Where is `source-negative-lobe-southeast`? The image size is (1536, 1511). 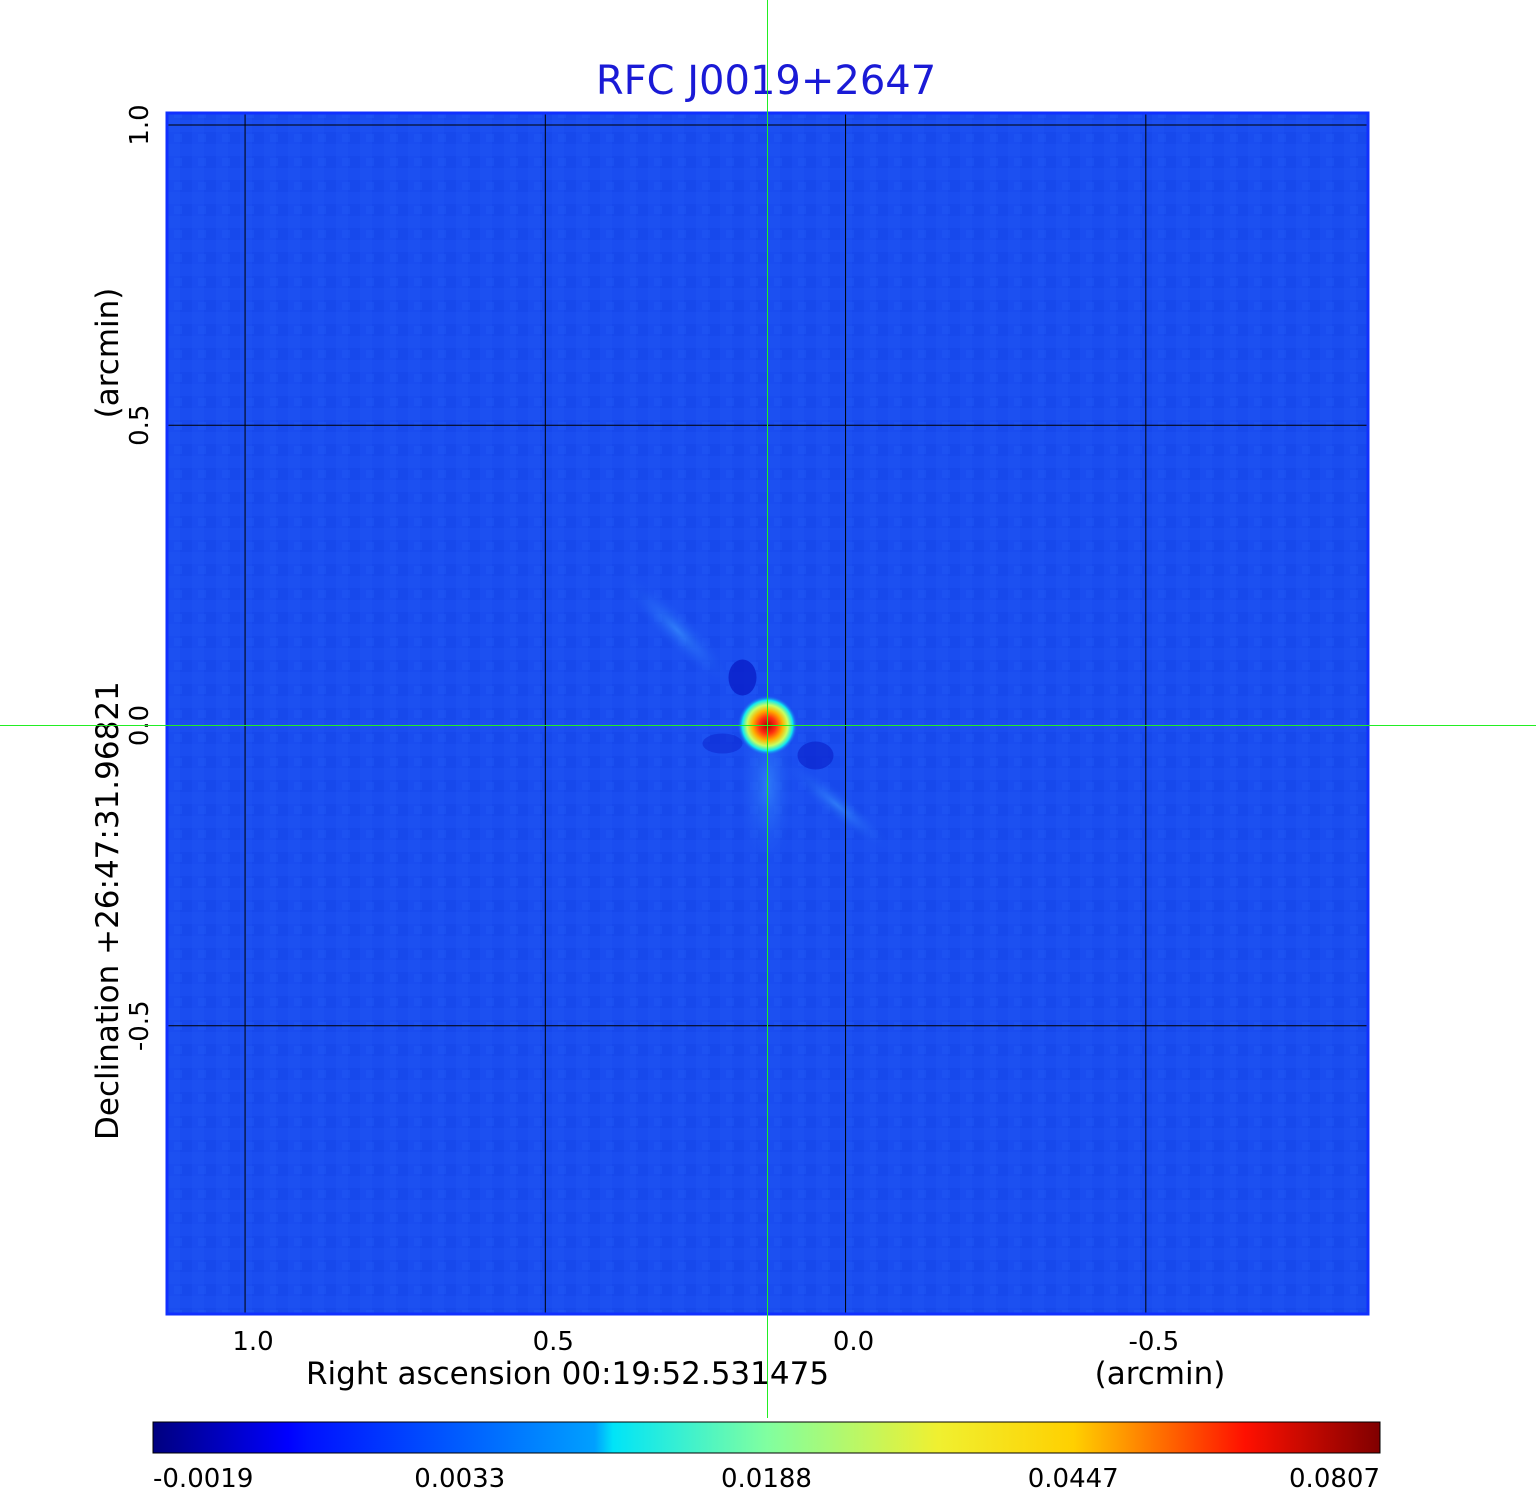 source-negative-lobe-southeast is located at coordinates (722, 743).